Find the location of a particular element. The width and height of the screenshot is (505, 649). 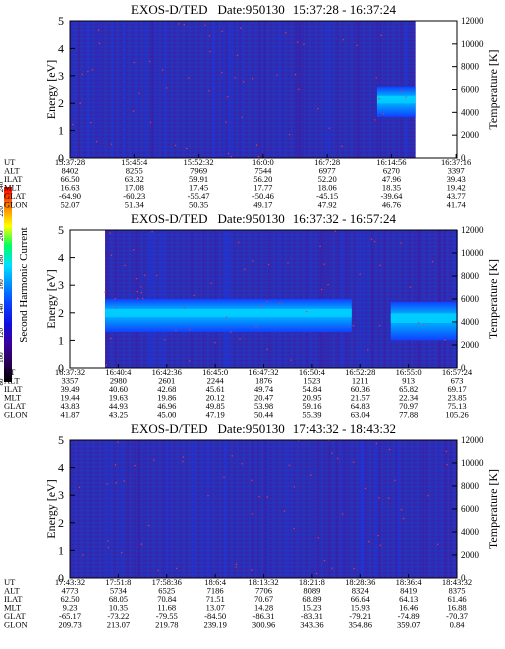

orbit-cell: 6270 is located at coordinates (391, 171).